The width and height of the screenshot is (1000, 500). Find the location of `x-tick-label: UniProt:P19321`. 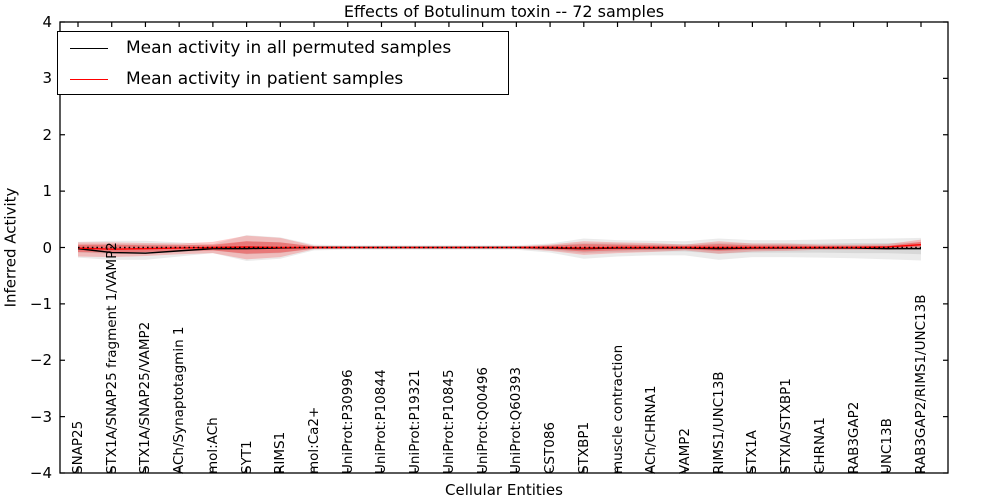

x-tick-label: UniProt:P19321 is located at coordinates (415, 421).